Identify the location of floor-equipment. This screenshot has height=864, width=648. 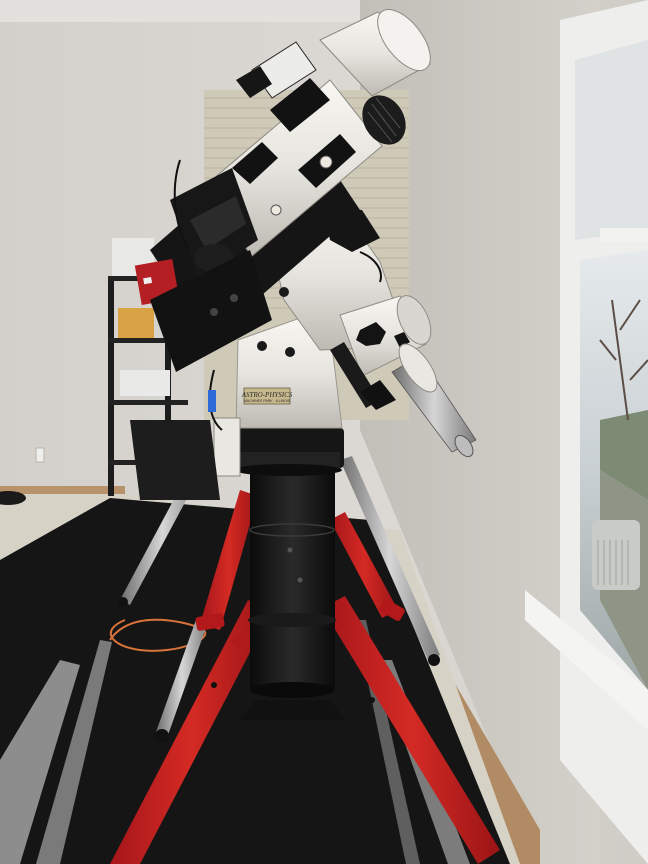
(175, 460).